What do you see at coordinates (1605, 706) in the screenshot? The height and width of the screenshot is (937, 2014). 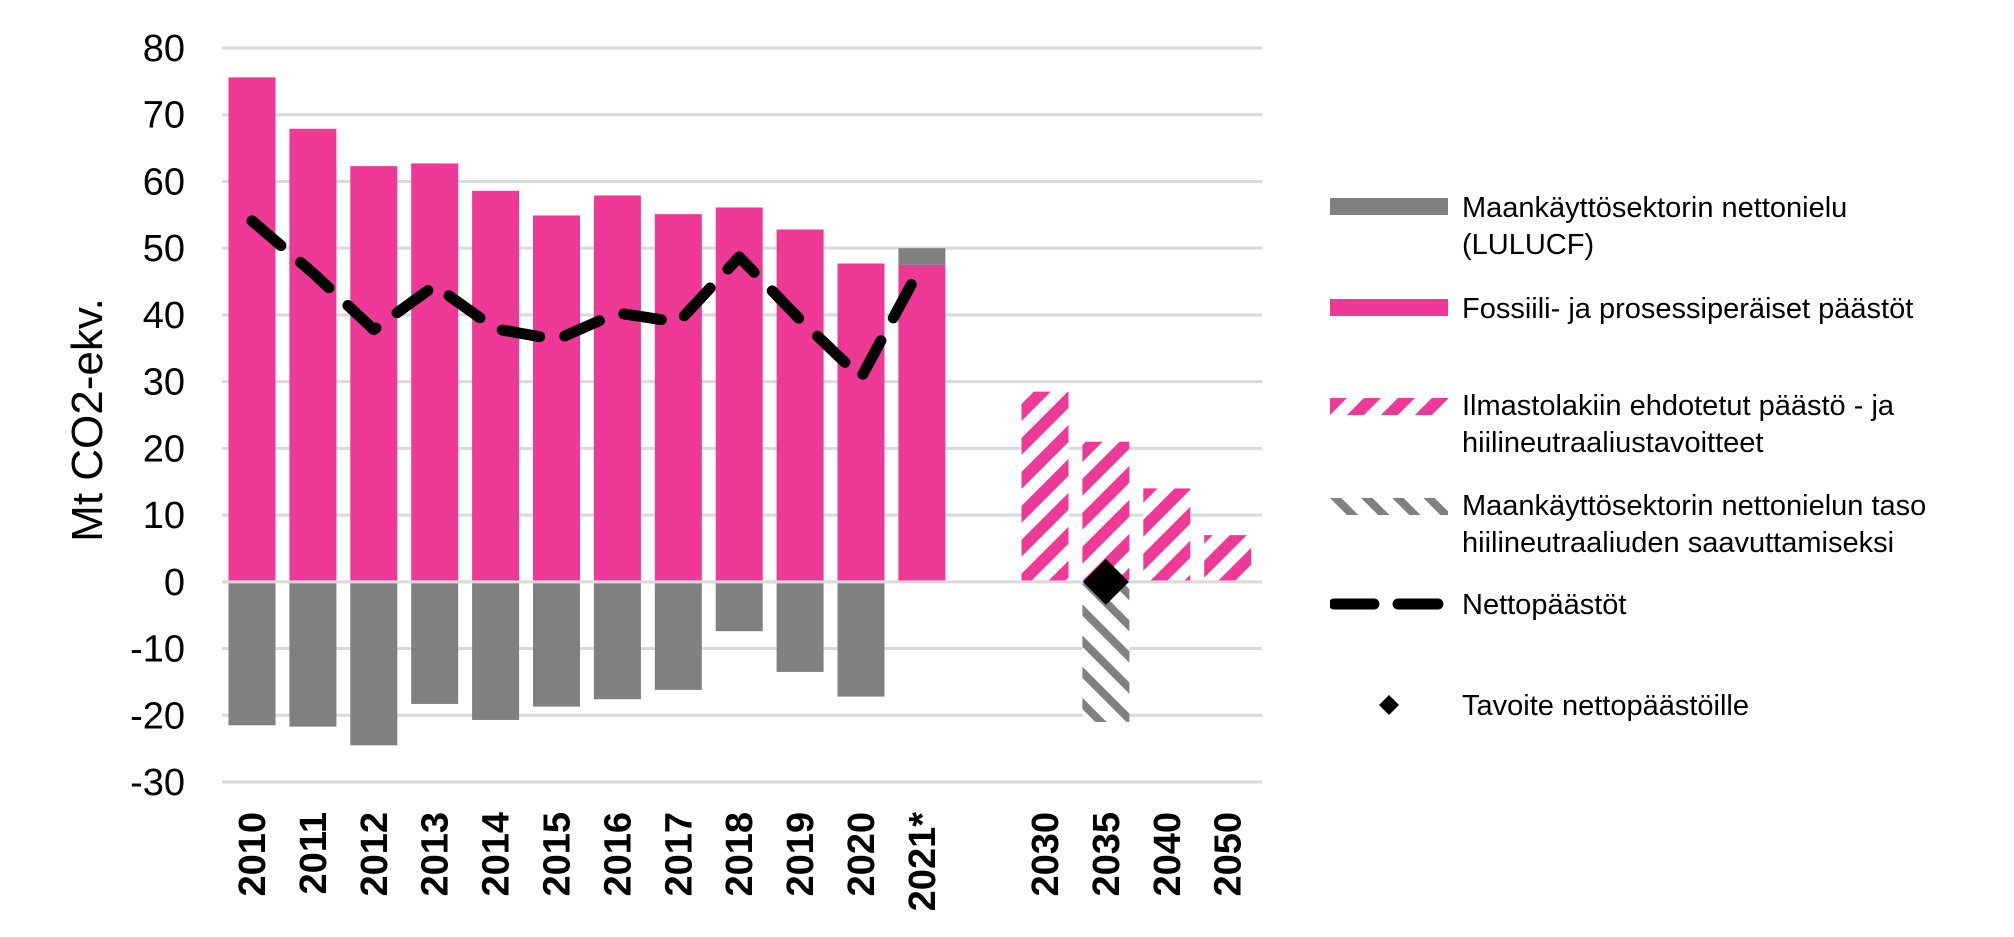 I see `legend-label-net-target: Tavoite nettopäästöille` at bounding box center [1605, 706].